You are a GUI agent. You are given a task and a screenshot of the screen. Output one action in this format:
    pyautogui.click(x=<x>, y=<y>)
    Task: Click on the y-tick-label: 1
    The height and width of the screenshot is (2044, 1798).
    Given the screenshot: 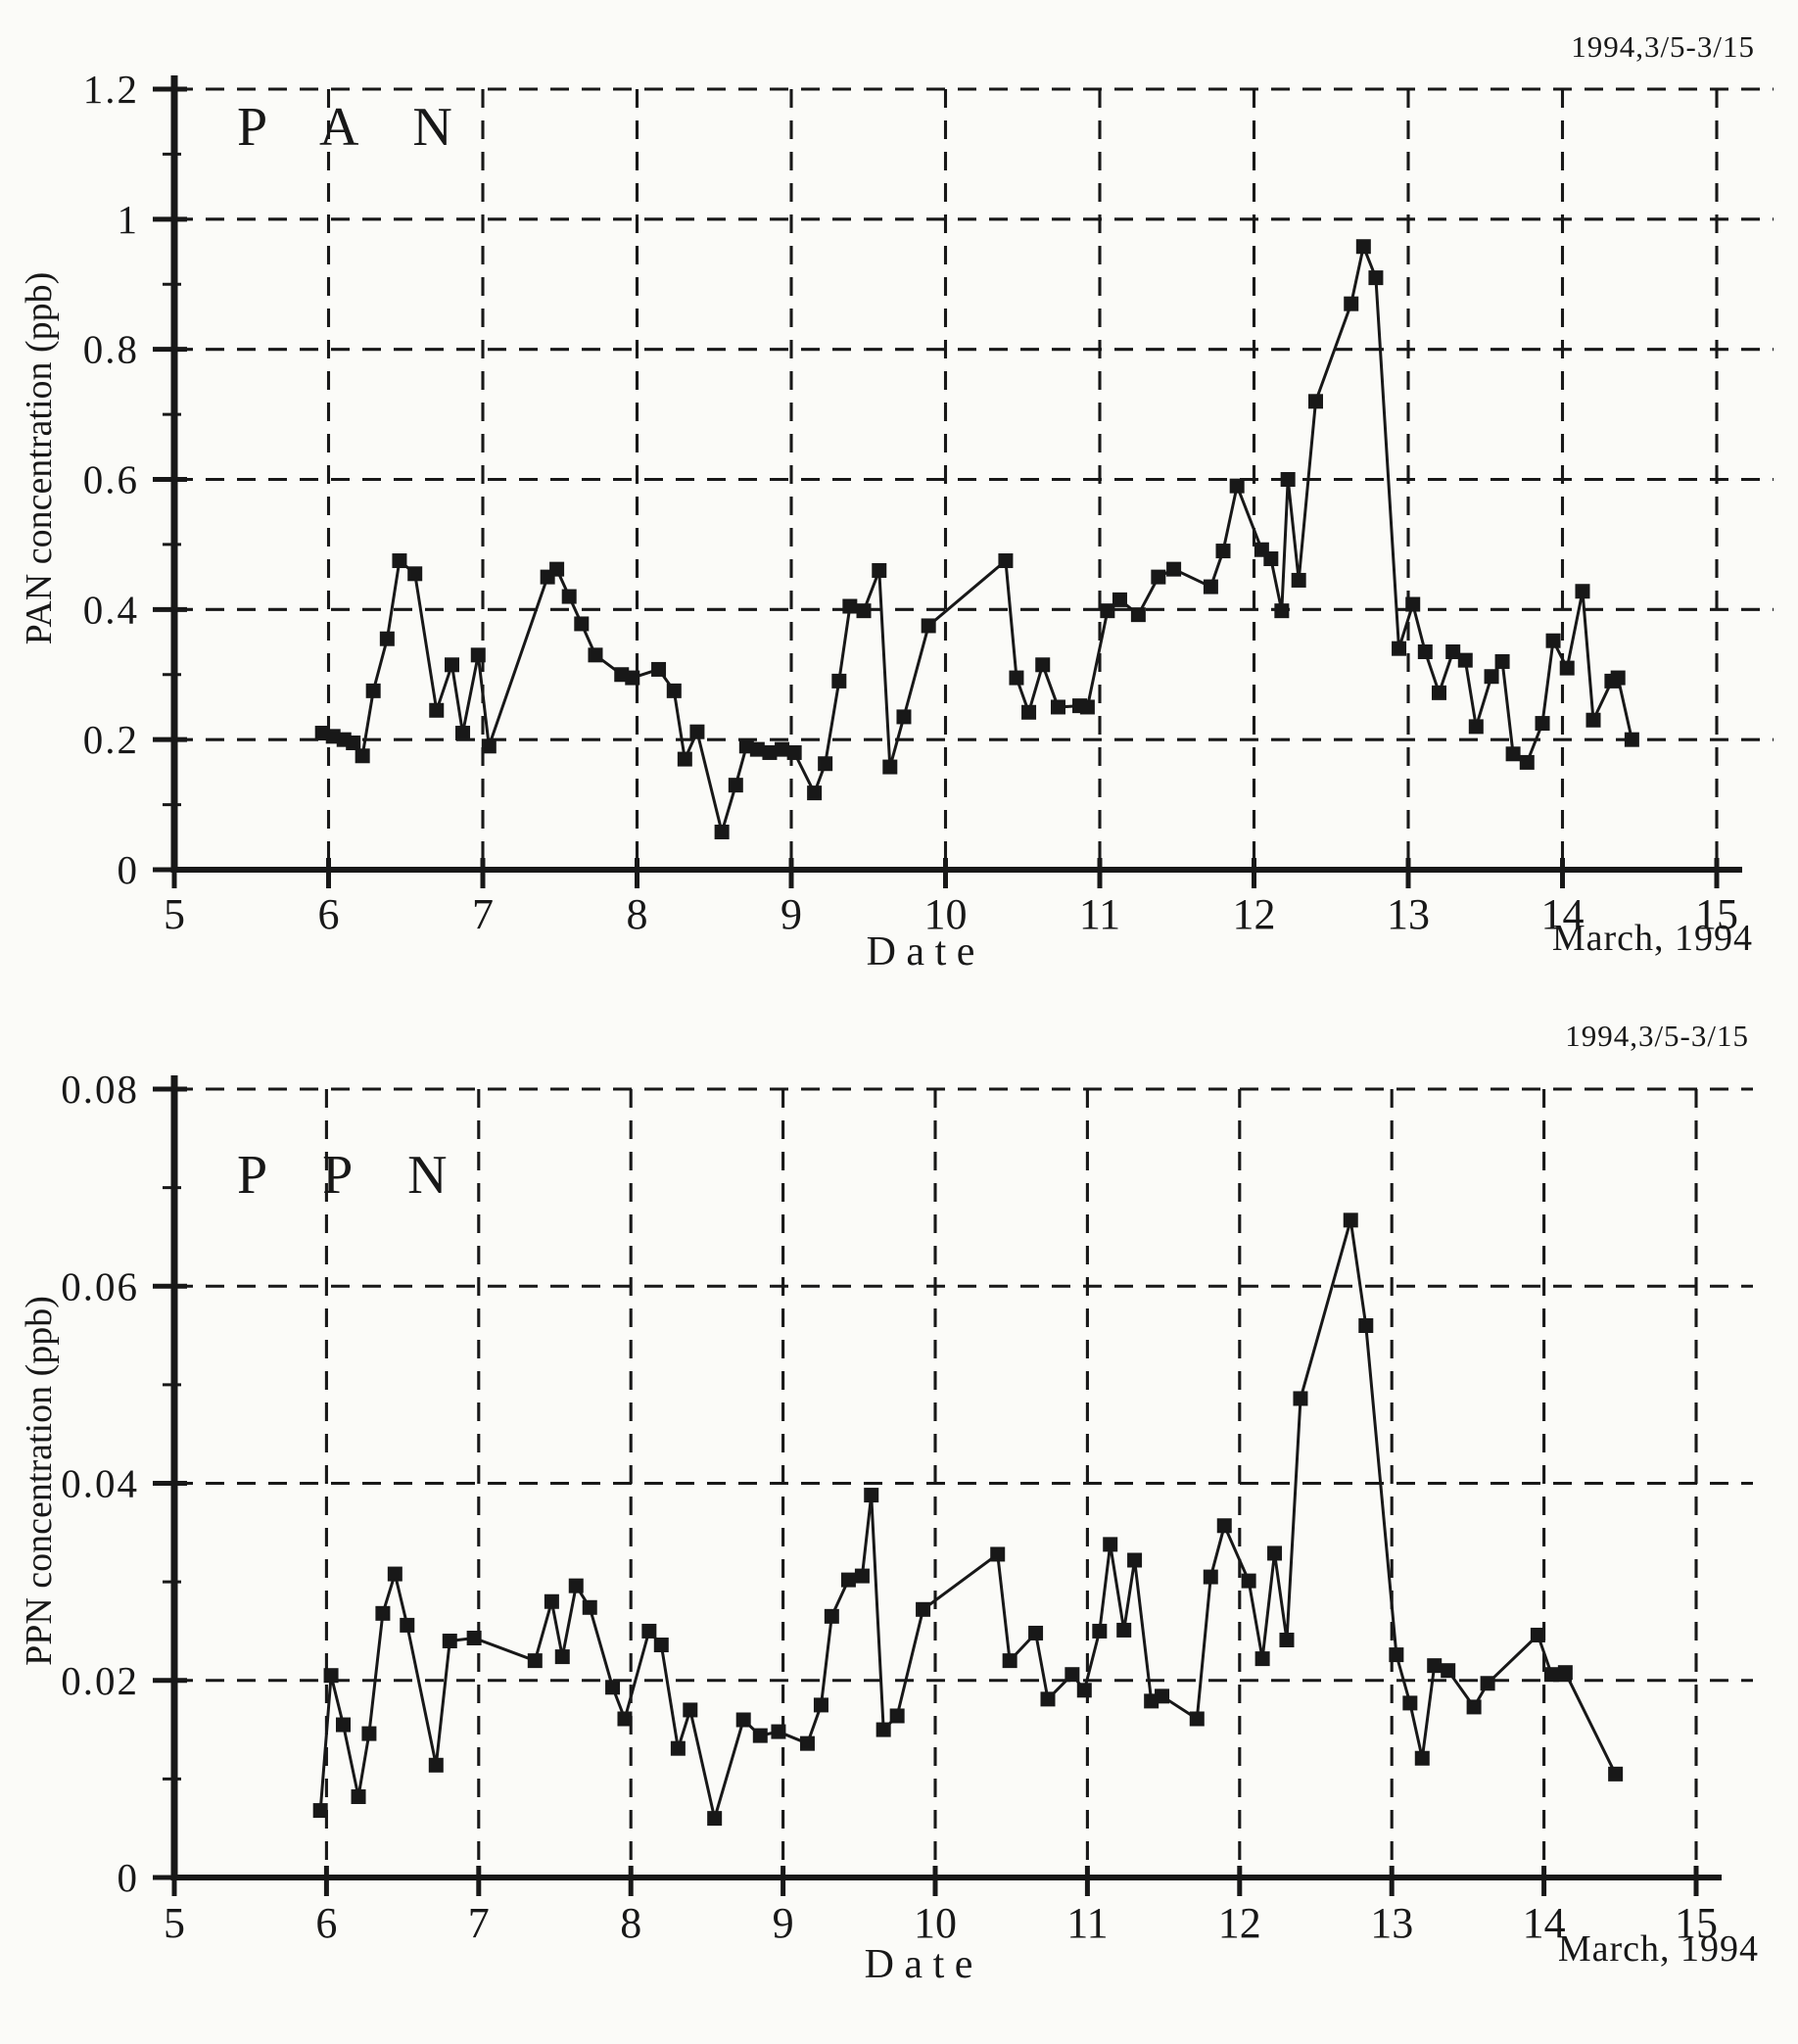 What is the action you would take?
    pyautogui.click(x=129, y=220)
    